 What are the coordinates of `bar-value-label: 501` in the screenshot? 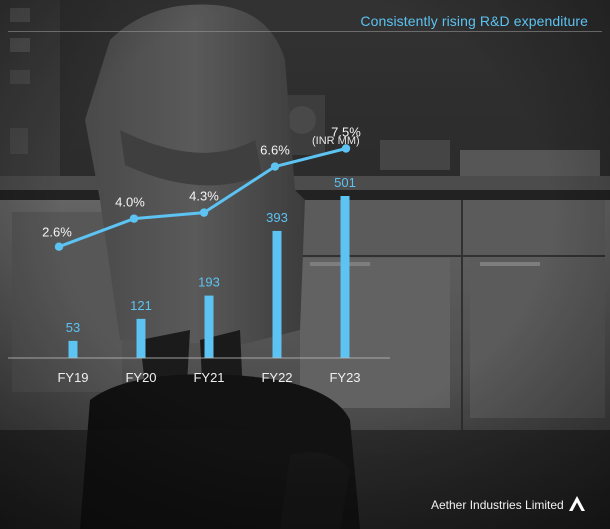 It's located at (345, 182).